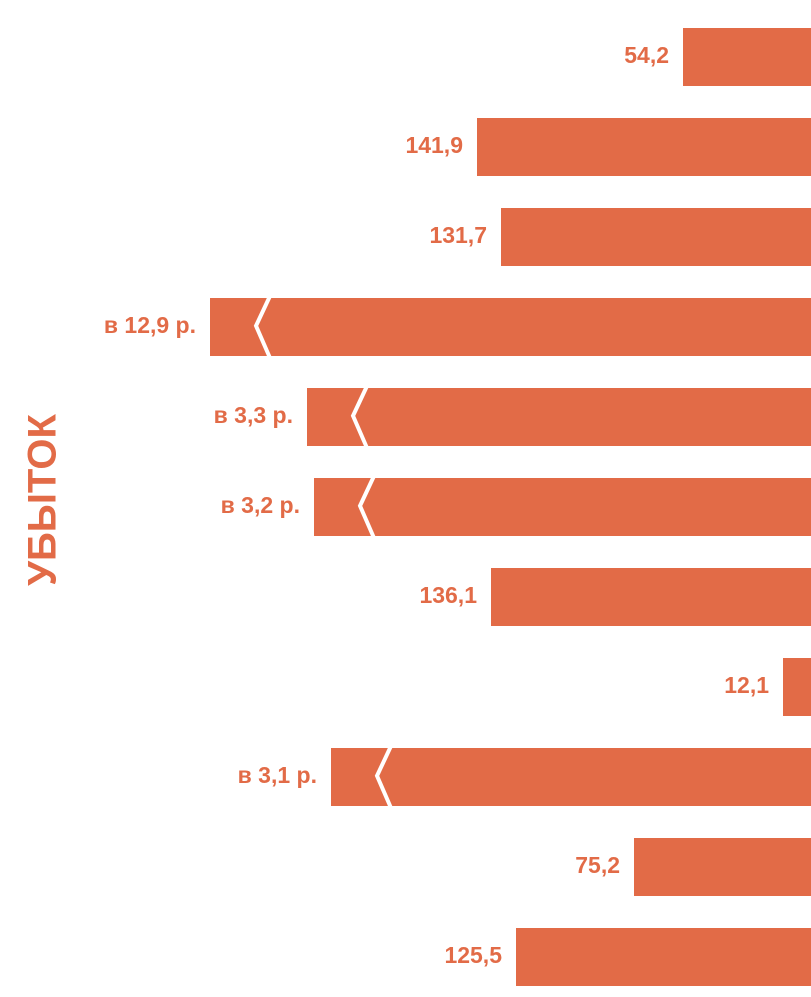 This screenshot has height=997, width=811. Describe the element at coordinates (260, 505) in the screenshot. I see `bar-label-6: в 3,2 р.` at that location.